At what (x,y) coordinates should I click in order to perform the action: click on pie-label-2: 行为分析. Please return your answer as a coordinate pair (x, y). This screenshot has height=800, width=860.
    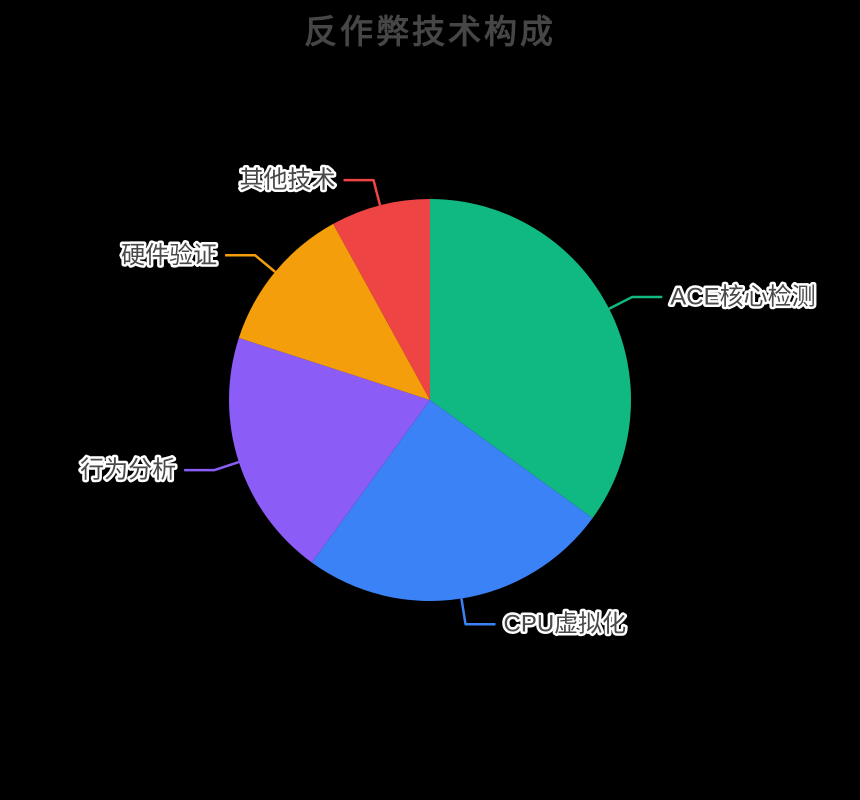
    Looking at the image, I should click on (128, 470).